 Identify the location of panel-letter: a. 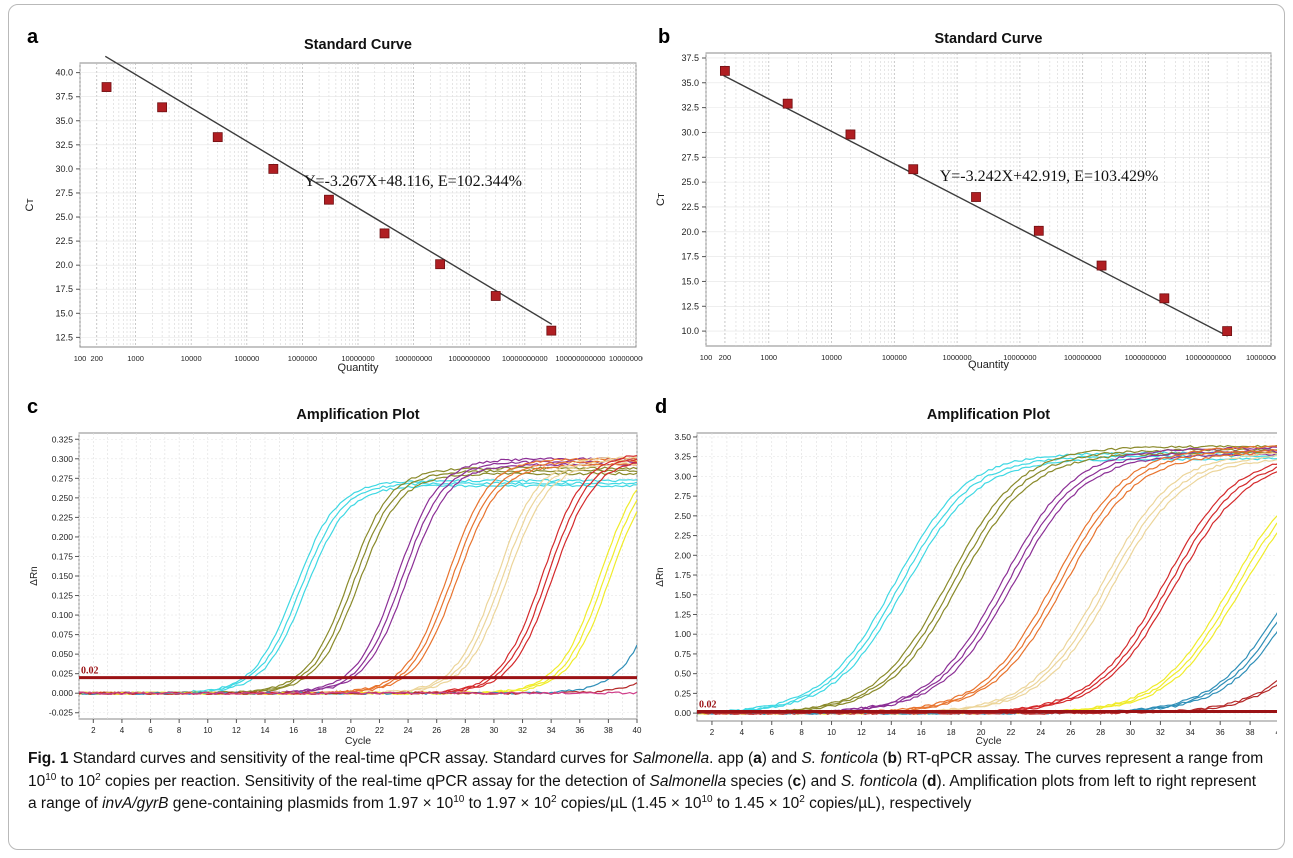
(33, 37).